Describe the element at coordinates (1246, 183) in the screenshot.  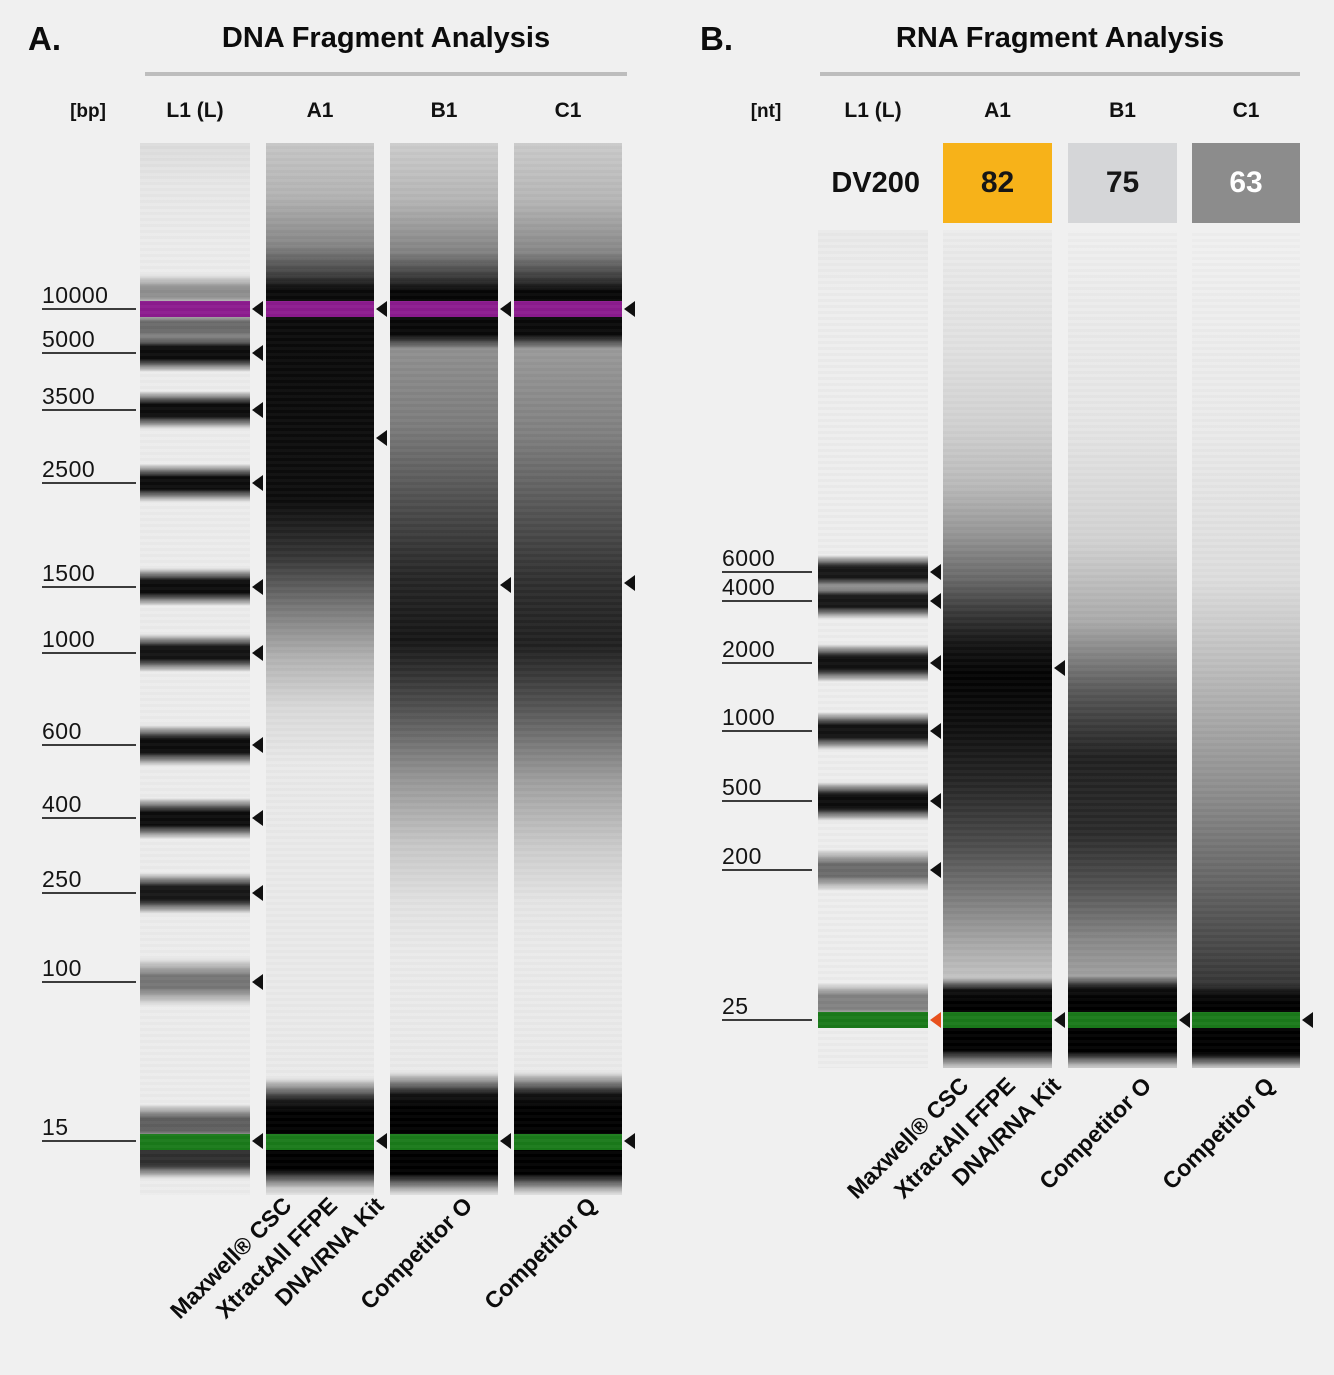
I see `dv200-cell: 63` at that location.